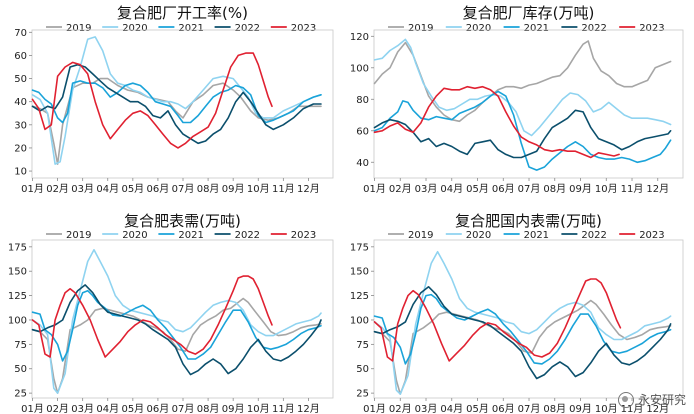 The height and width of the screenshot is (414, 694). Describe the element at coordinates (20, 172) in the screenshot. I see `y-tick-label: 10` at that location.